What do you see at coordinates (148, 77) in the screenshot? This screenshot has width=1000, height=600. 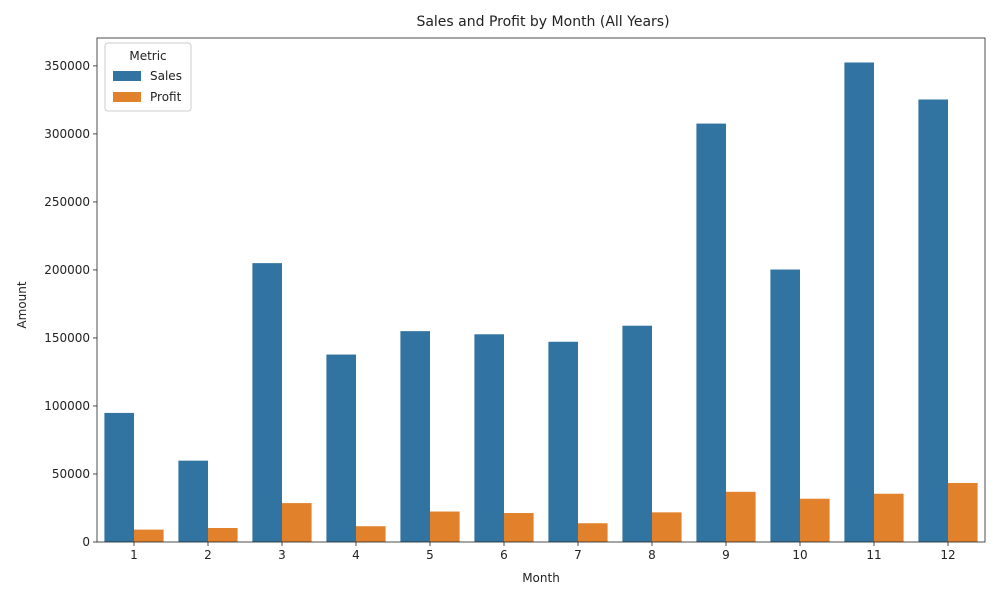 I see `legend: Metric Sales Profit` at bounding box center [148, 77].